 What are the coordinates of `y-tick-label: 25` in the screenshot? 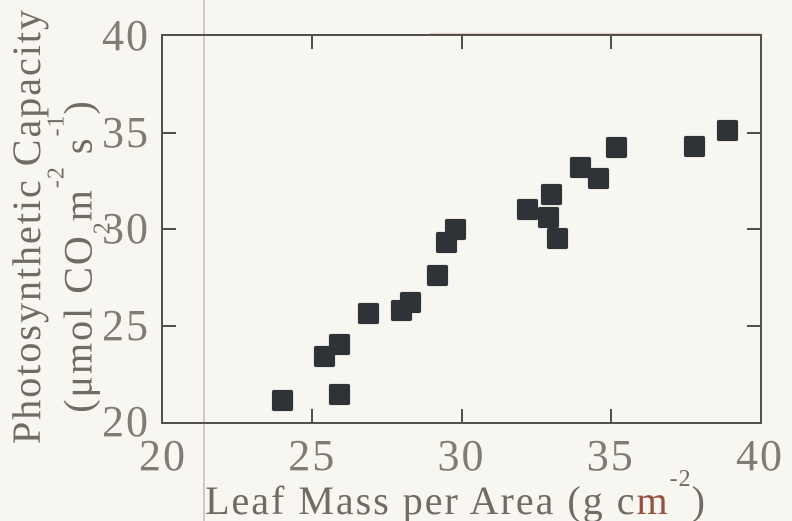 It's located at (126, 325).